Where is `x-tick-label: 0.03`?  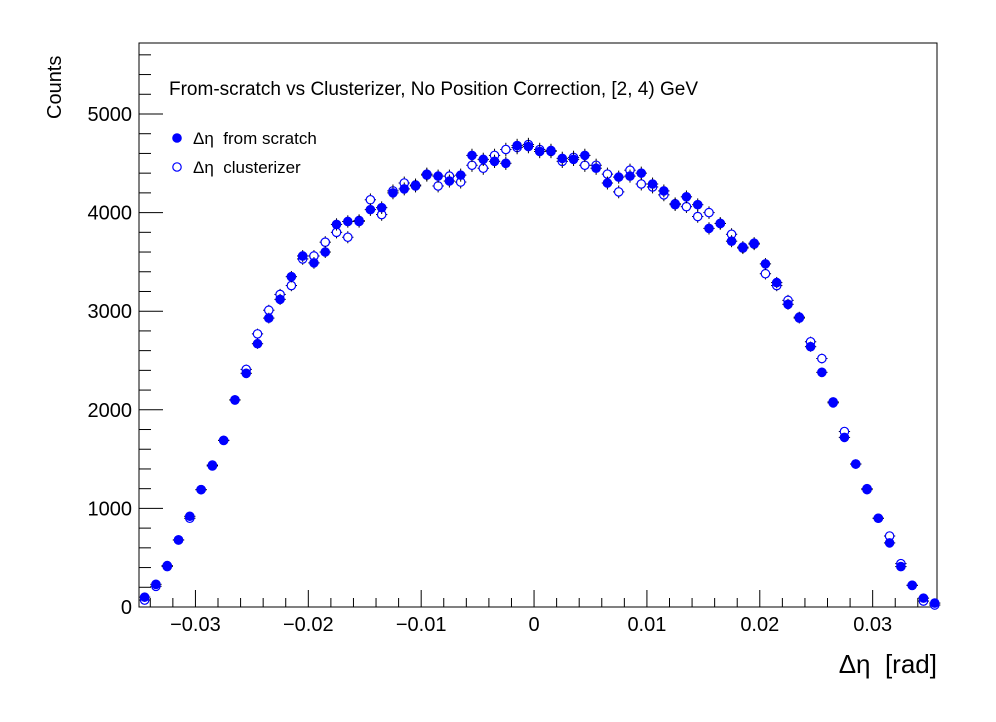 x-tick-label: 0.03 is located at coordinates (872, 625).